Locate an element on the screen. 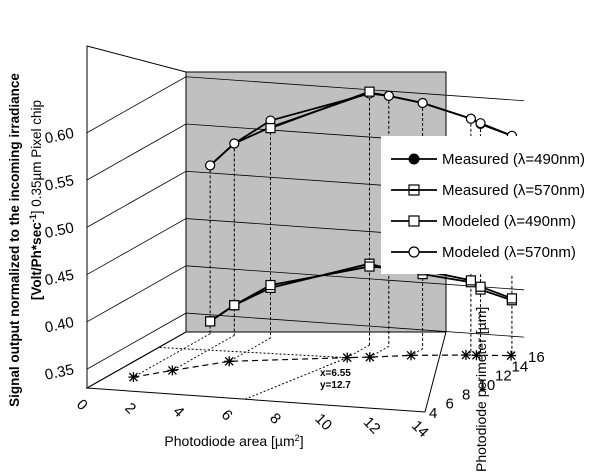 The image size is (616, 476). legend-label: Modeled (λ=570nm) is located at coordinates (509, 252).